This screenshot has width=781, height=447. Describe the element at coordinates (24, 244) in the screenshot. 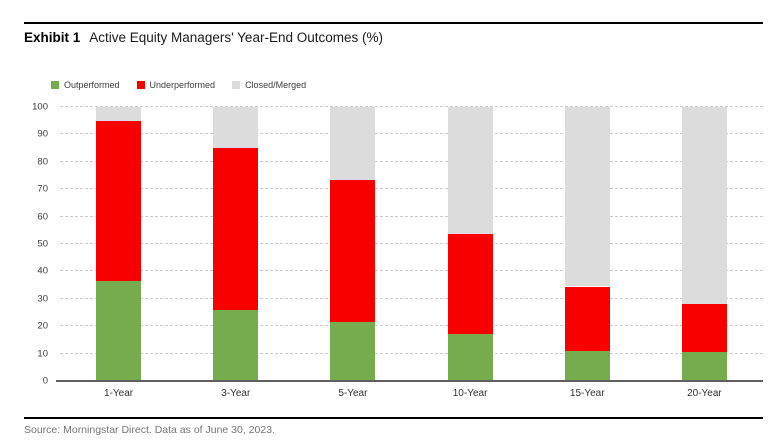

I see `y-axis: 0 10 20 30 40 50 60 70 80 90 100` at that location.